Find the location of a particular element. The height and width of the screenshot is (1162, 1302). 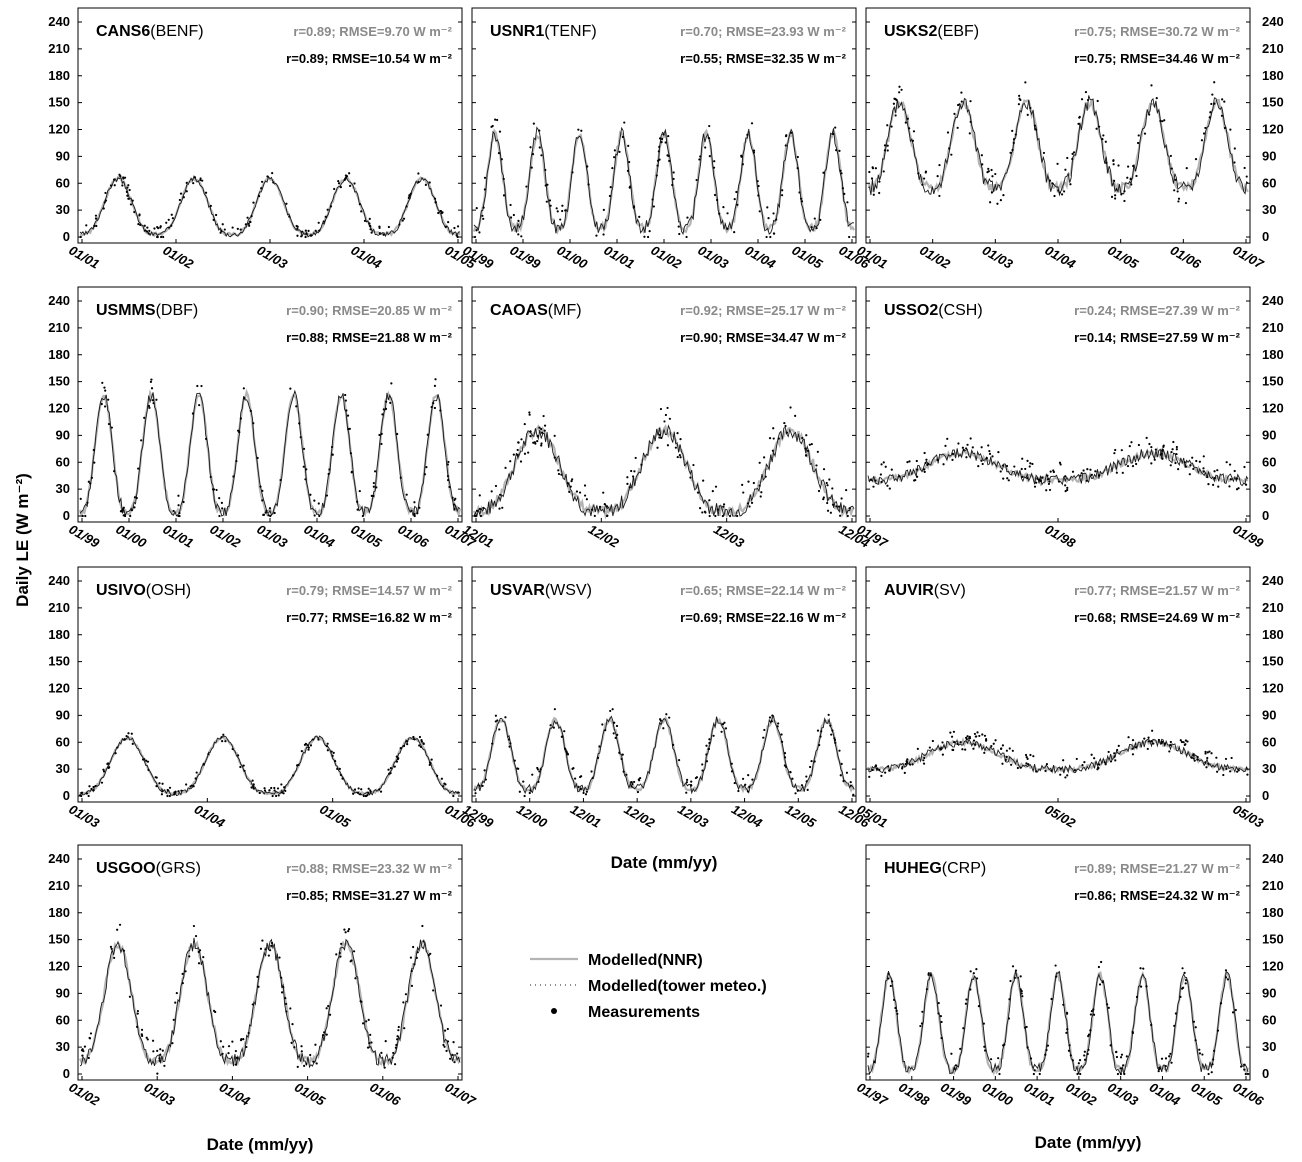

xtick-label: 01/07 is located at coordinates (460, 1094).